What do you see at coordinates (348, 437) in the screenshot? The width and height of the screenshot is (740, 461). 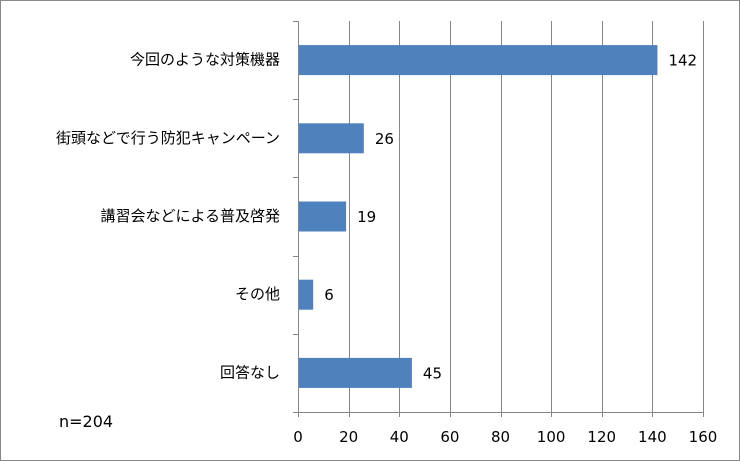 I see `x-tick-label: 20` at bounding box center [348, 437].